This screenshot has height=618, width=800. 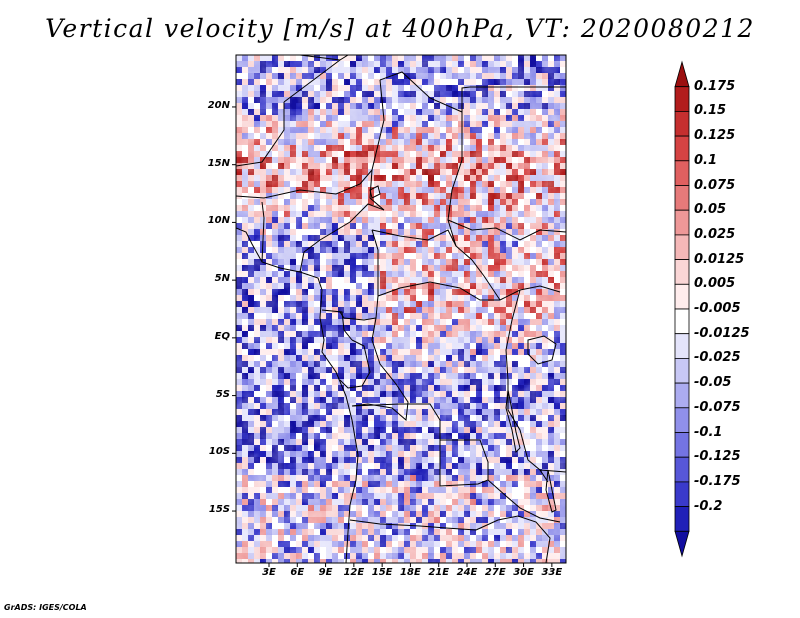 I want to click on software-credit: GrADS: IGES/COLA, so click(x=45, y=607).